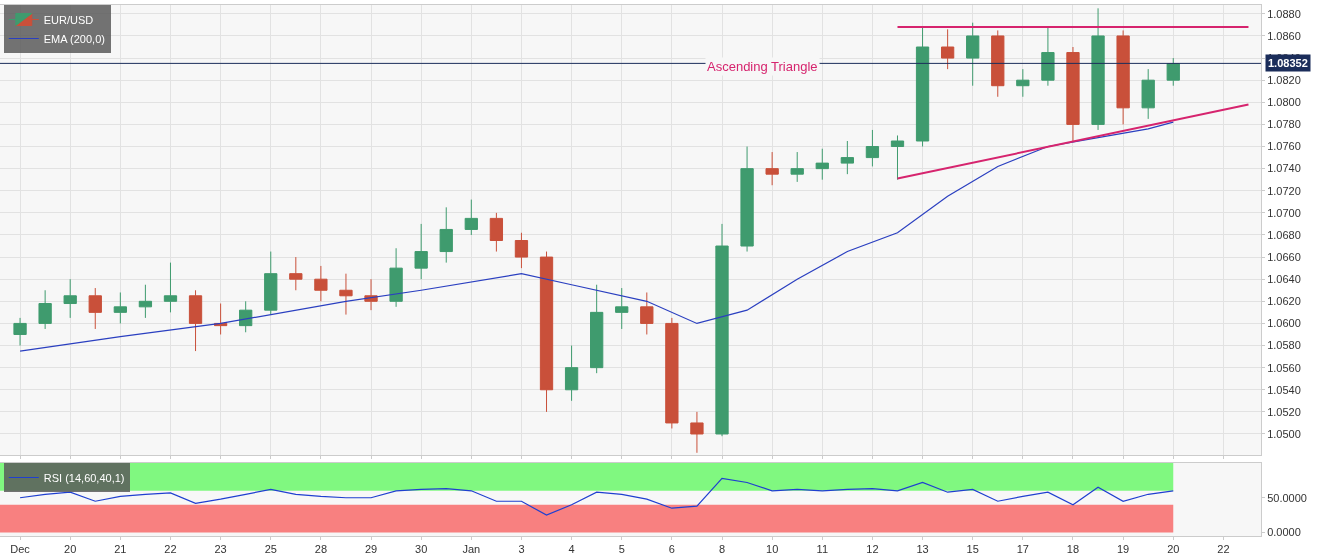 This screenshot has width=1331, height=558. What do you see at coordinates (772, 549) in the screenshot?
I see `x-tick-label: 10` at bounding box center [772, 549].